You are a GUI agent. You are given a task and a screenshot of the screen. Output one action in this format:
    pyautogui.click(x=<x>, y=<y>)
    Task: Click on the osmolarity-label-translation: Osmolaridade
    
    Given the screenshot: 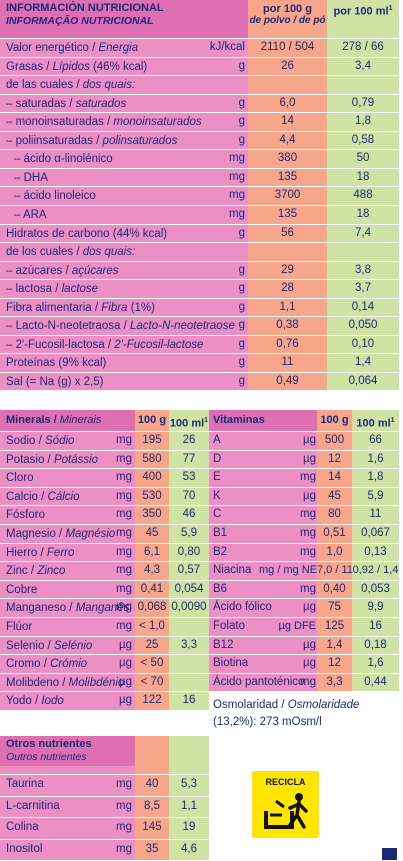 What is the action you would take?
    pyautogui.click(x=323, y=705)
    